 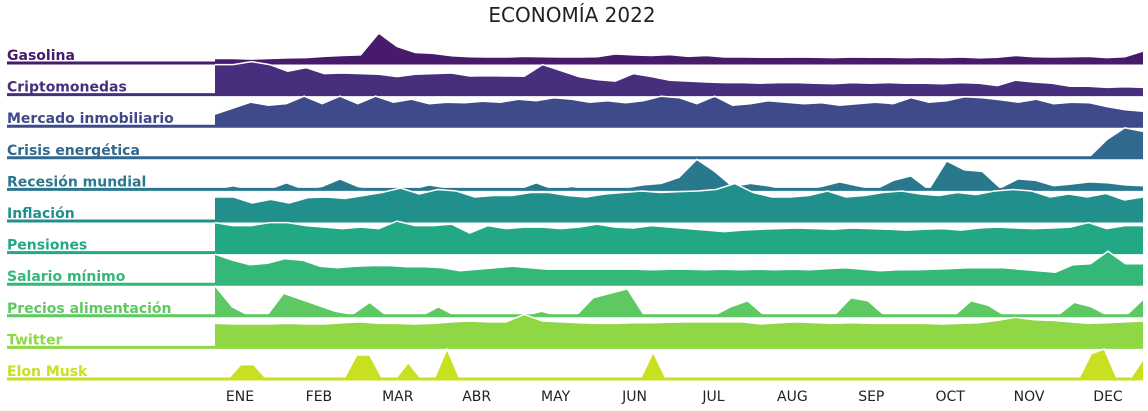 What do you see at coordinates (398, 397) in the screenshot?
I see `x-tick-label-mar: MAR` at bounding box center [398, 397].